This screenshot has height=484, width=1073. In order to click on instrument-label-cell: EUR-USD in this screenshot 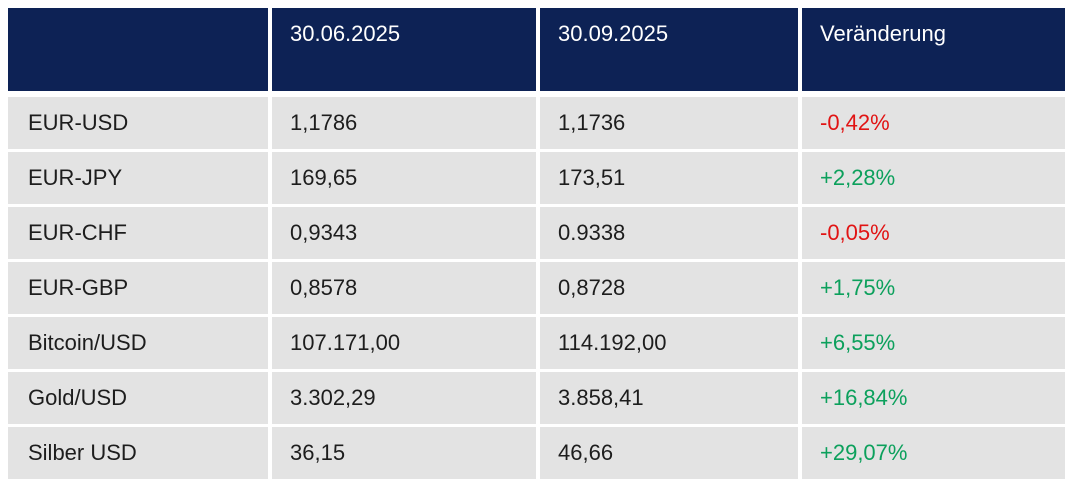, I will do `click(138, 123)`.